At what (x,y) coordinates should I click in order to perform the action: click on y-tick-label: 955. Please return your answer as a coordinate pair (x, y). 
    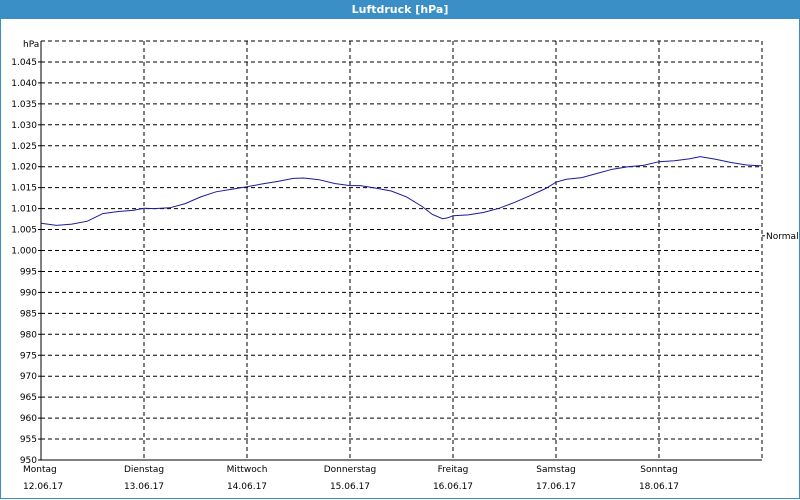
    Looking at the image, I should click on (28, 440).